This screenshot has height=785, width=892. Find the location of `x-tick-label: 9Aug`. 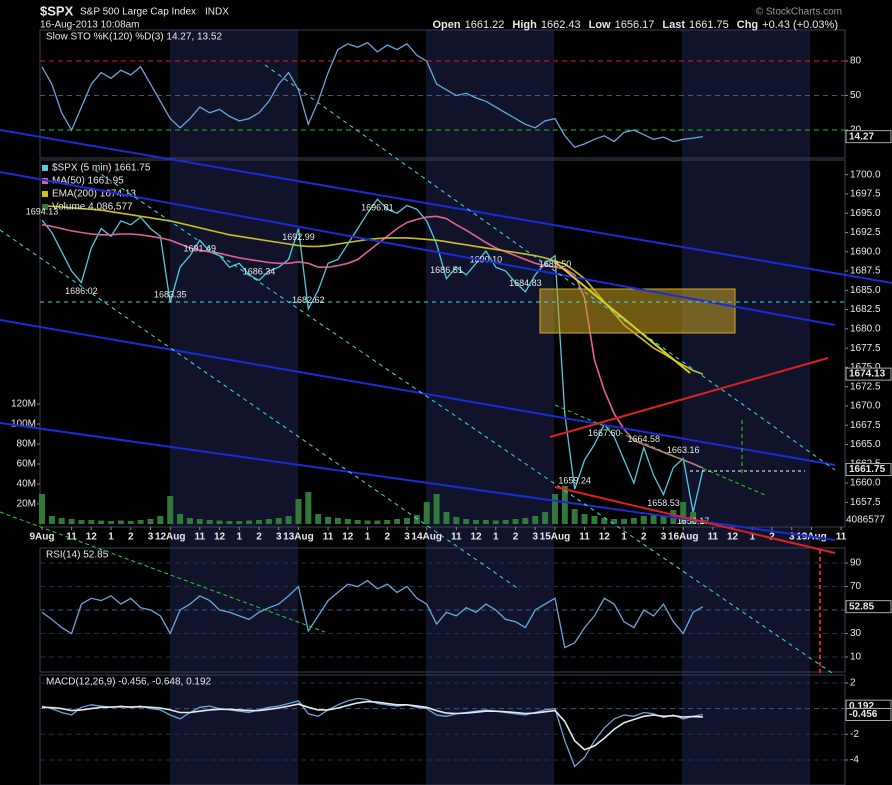

x-tick-label: 9Aug is located at coordinates (41, 537).